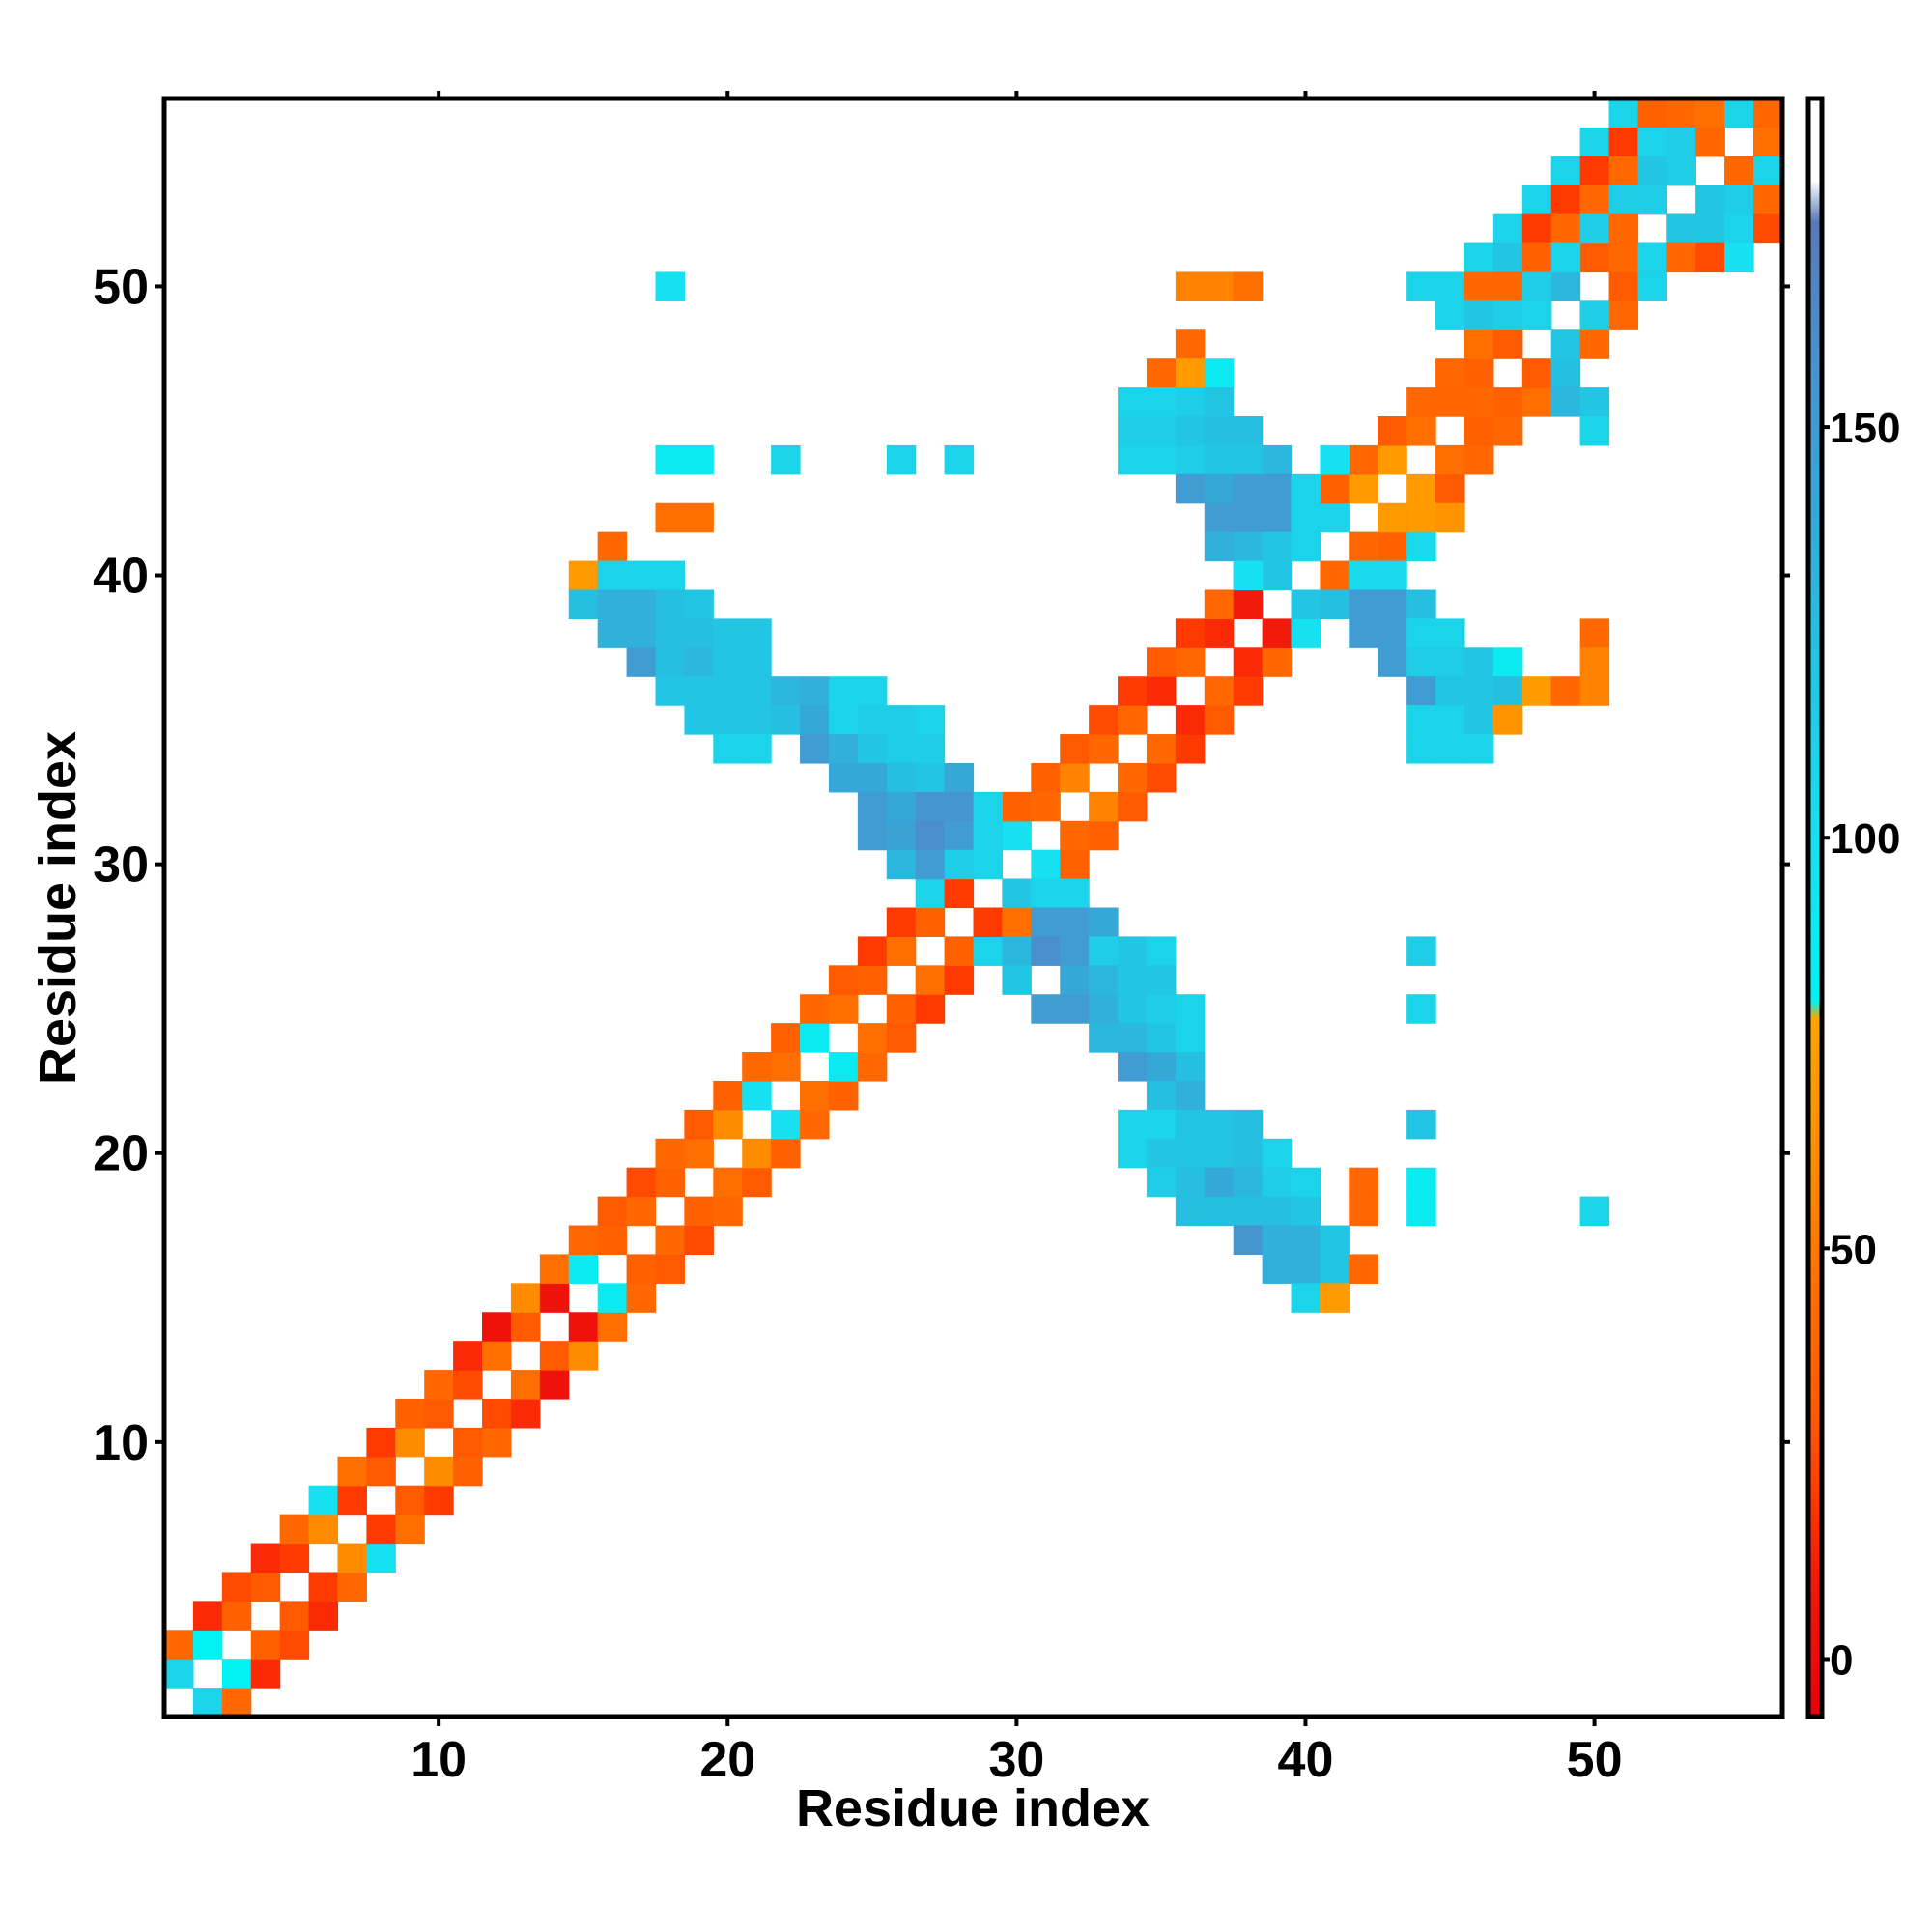 The width and height of the screenshot is (1932, 1932). I want to click on colorbar-ticks: 0 50 100 150, so click(1861, 1044).